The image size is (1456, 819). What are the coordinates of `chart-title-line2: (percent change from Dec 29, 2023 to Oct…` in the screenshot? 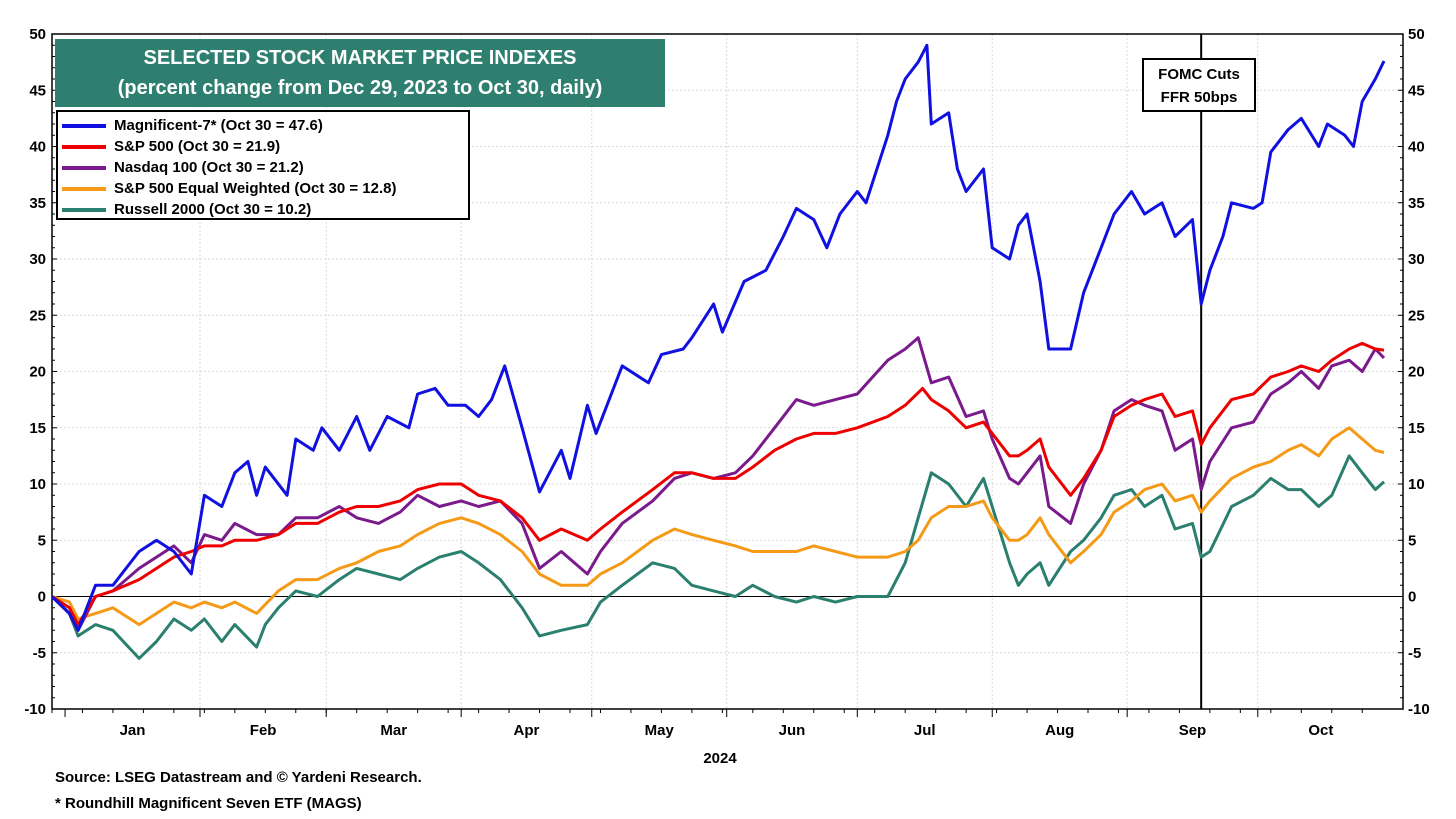 It's located at (360, 88).